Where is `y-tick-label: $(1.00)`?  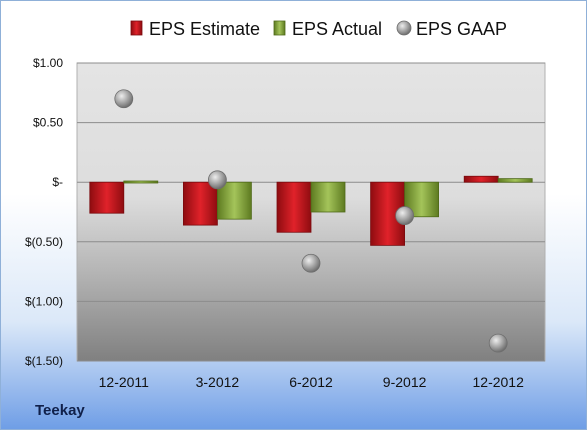 y-tick-label: $(1.00) is located at coordinates (44, 301).